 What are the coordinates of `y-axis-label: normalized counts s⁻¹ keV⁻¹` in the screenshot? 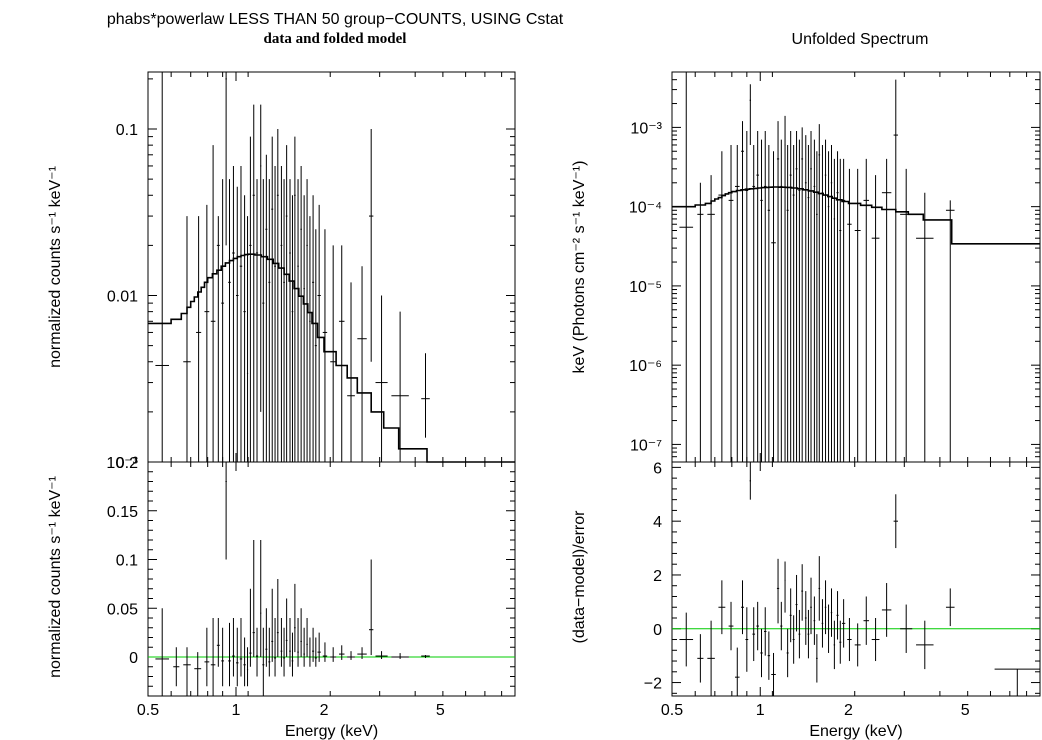 It's located at (55, 267).